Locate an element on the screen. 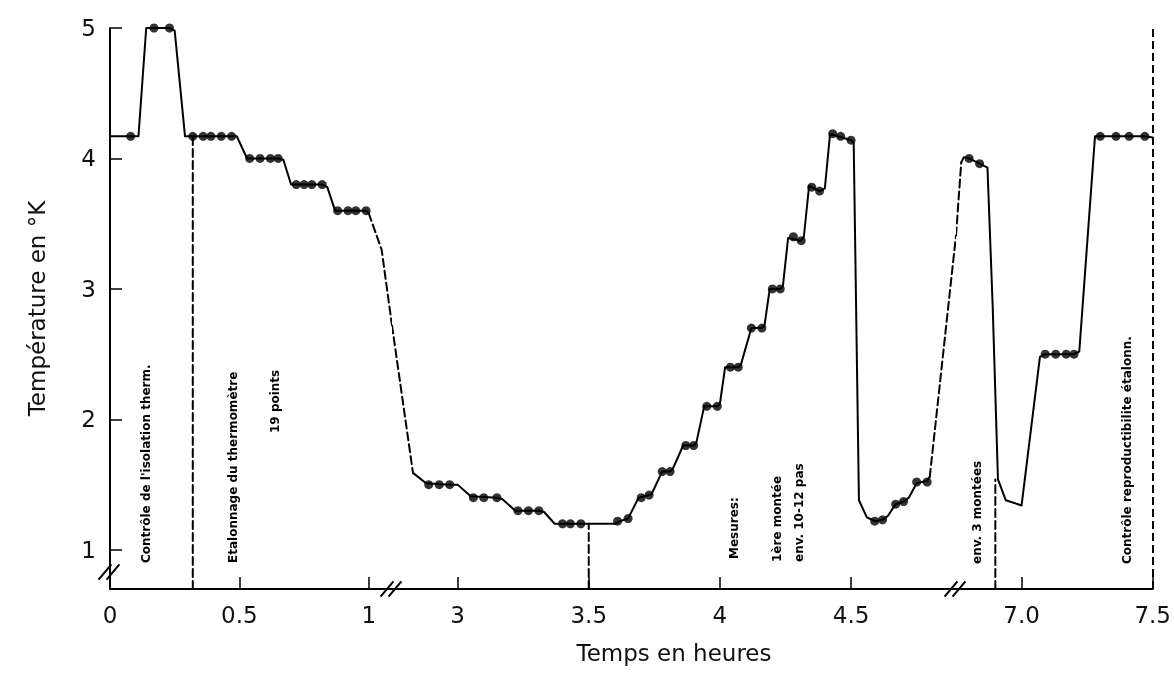 Image resolution: width=1174 pixels, height=686 pixels. annotation: env. 3 montées is located at coordinates (977, 512).